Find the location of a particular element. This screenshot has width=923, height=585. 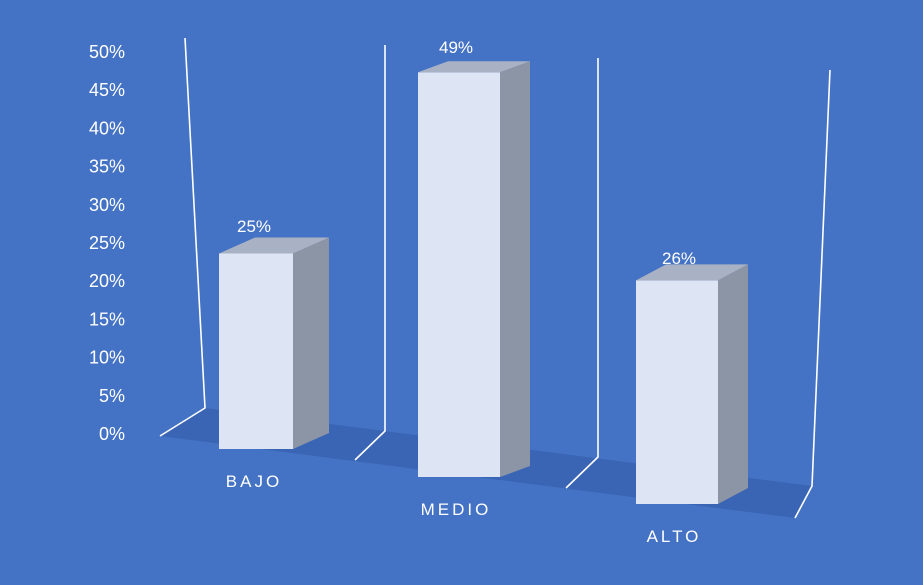

bar-side-alto is located at coordinates (733, 384).